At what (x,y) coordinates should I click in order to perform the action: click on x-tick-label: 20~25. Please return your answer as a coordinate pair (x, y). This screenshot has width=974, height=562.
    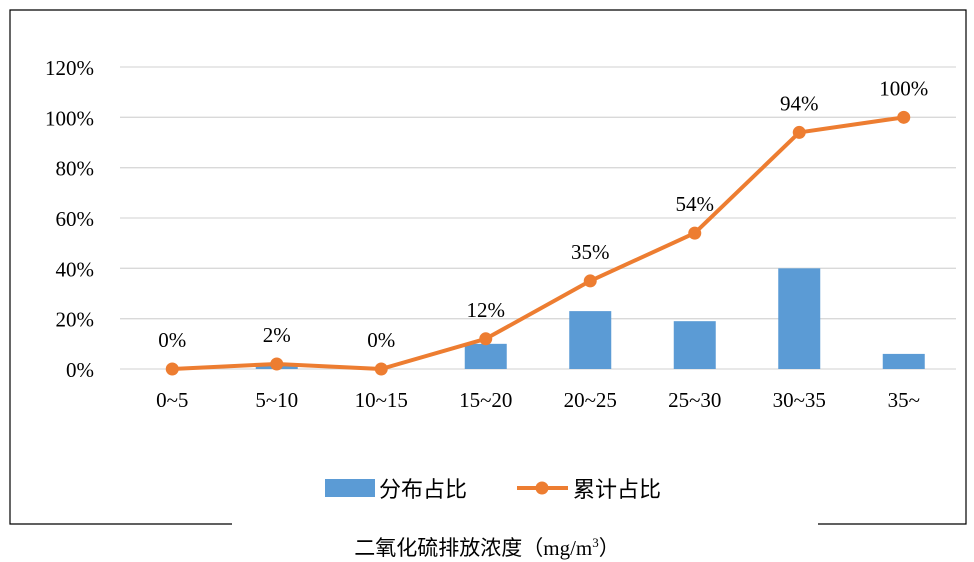
    Looking at the image, I should click on (590, 400).